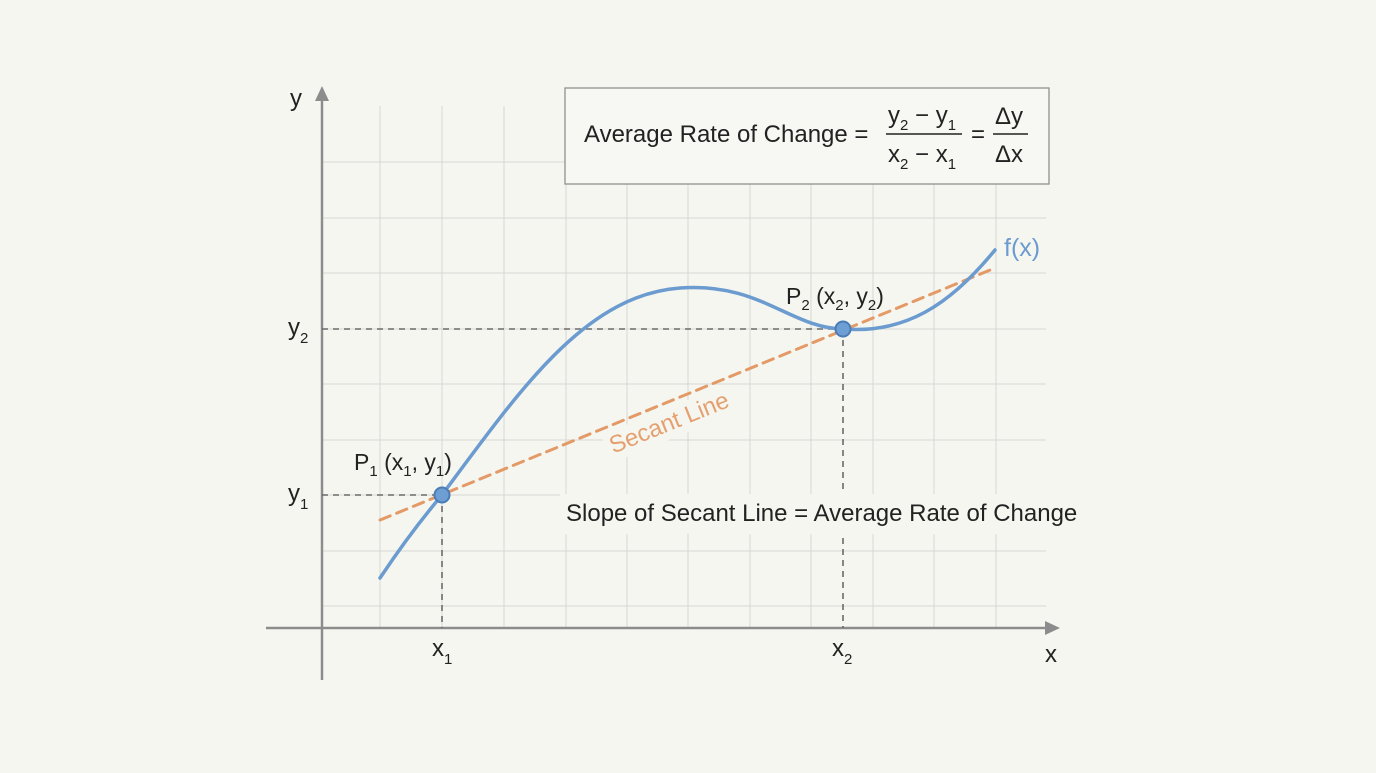 This screenshot has width=1376, height=773. What do you see at coordinates (1009, 116) in the screenshot?
I see `formula-delta-y: Δy` at bounding box center [1009, 116].